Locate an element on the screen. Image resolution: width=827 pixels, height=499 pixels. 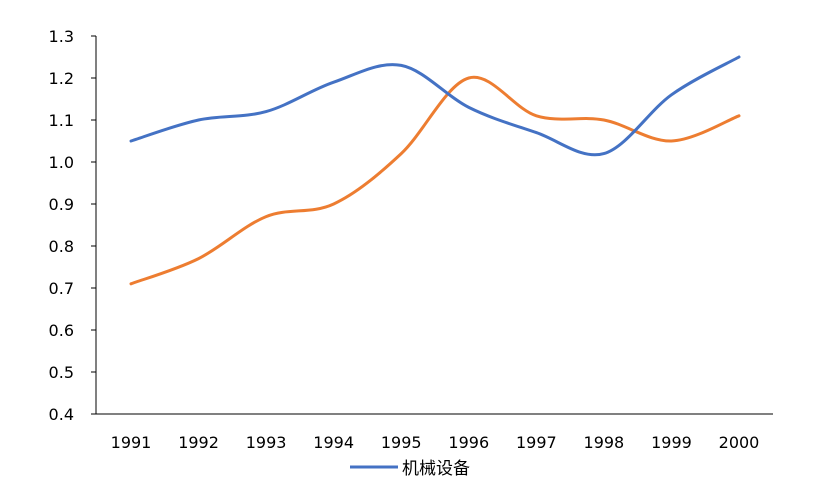
x-tick-label: 1993 is located at coordinates (266, 442).